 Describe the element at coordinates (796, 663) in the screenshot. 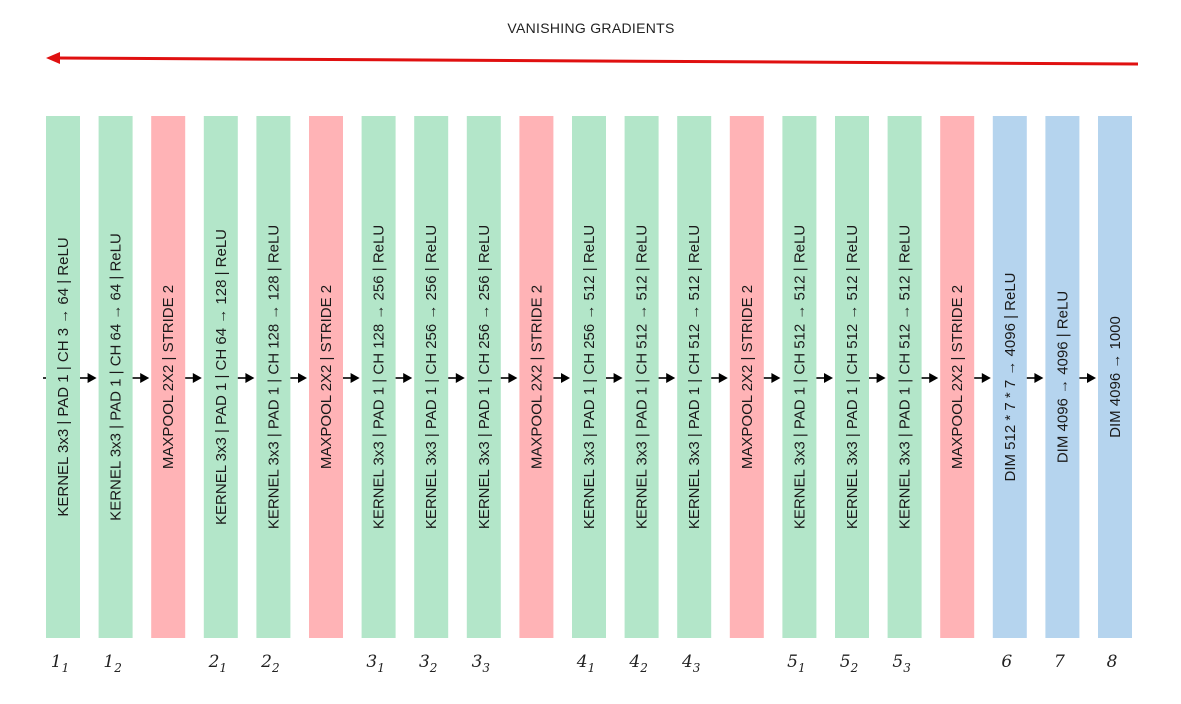

I see `conv-layer-15-index: 51` at that location.